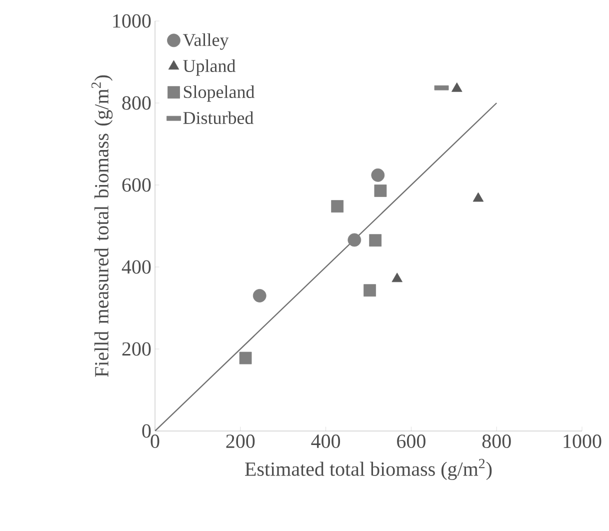 The height and width of the screenshot is (531, 609). I want to click on x-tick-label: 1000, so click(583, 441).